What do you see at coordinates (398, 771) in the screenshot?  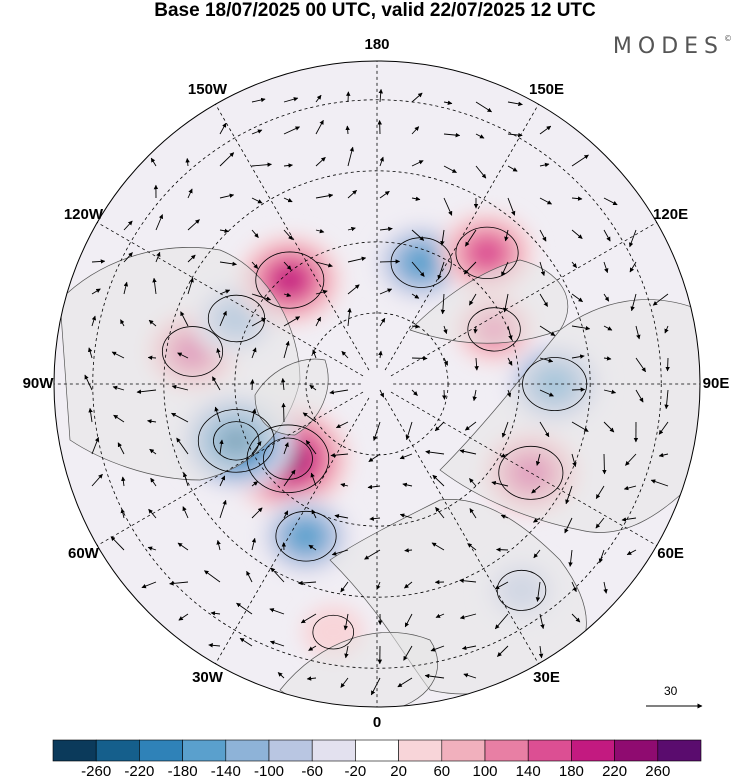 I see `colorbar-tick-label: 20` at bounding box center [398, 771].